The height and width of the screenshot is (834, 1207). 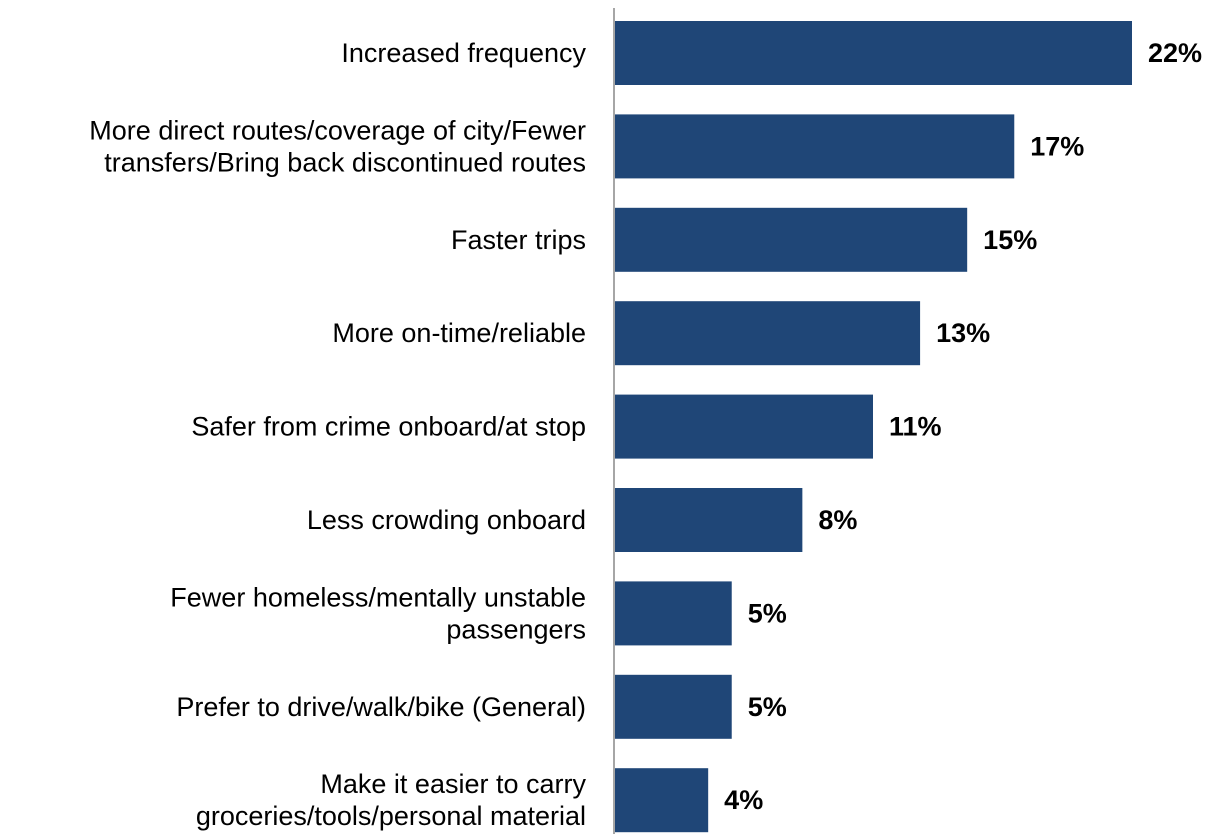 I want to click on category-label: transfers/Bring back discontinued routes, so click(x=345, y=162).